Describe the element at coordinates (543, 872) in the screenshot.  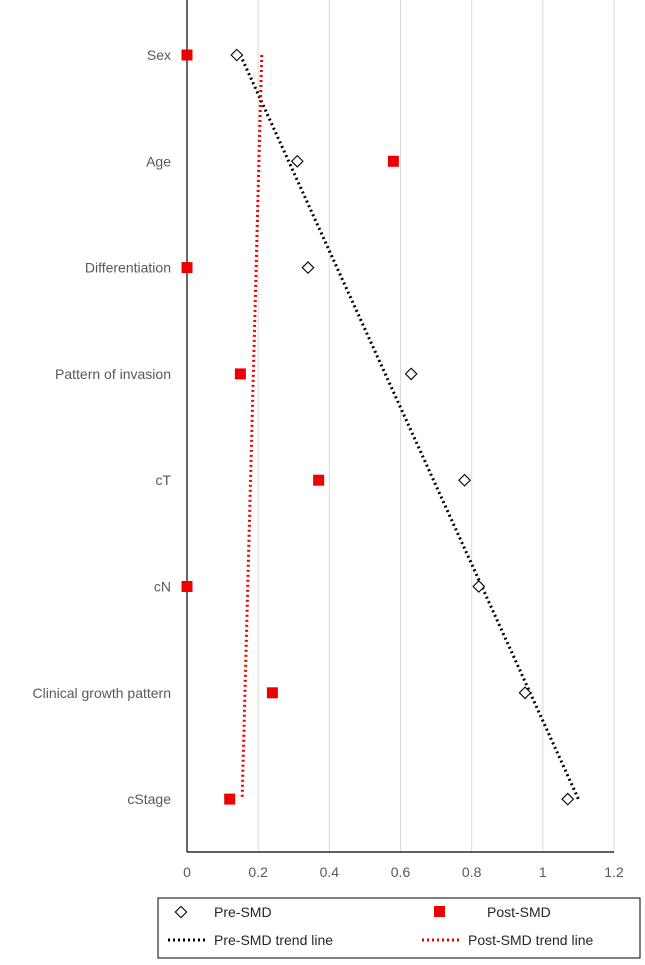
I see `x-tick-label: 1` at that location.